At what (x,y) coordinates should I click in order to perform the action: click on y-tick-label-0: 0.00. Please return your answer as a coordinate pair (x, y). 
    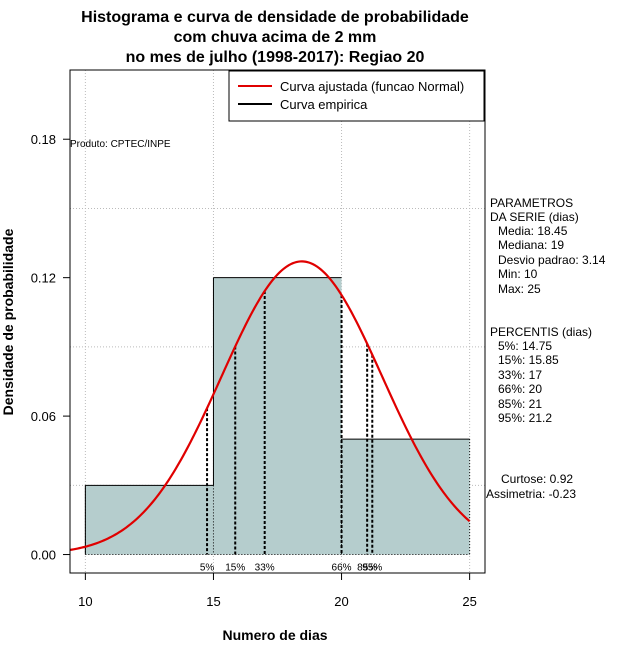
    Looking at the image, I should click on (43, 555).